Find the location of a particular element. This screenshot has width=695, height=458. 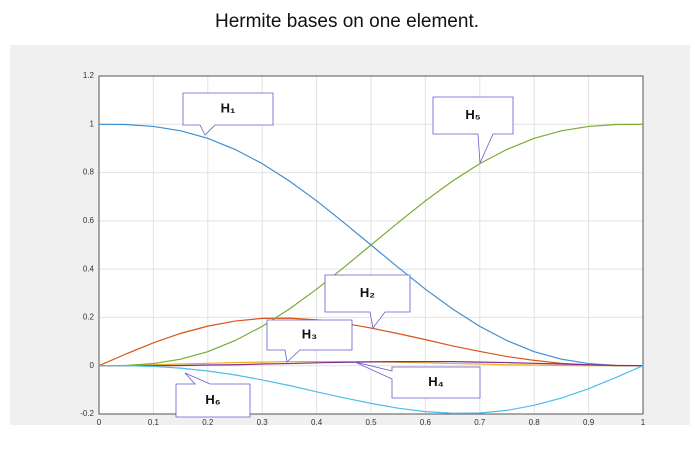

callout-label: H₄ is located at coordinates (436, 381).